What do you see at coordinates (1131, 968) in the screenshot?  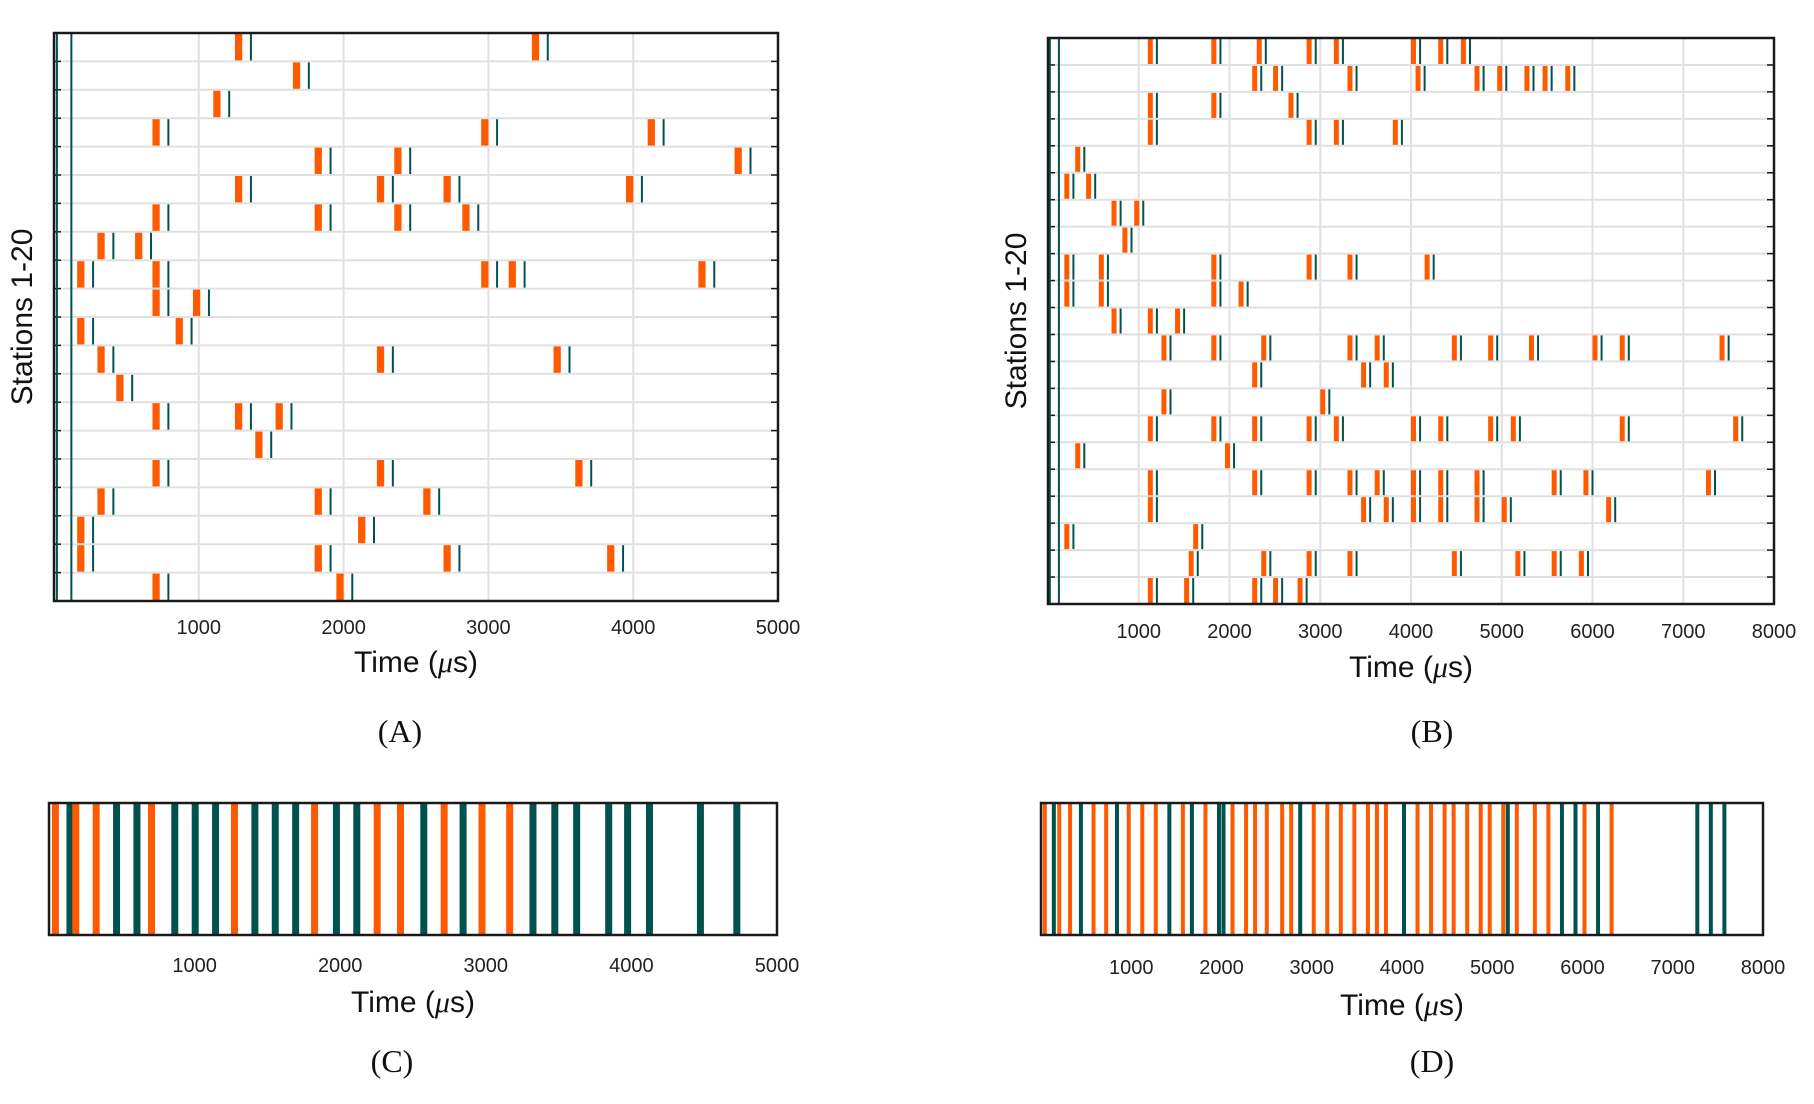 I see `x-tick-label-d: 1000` at bounding box center [1131, 968].